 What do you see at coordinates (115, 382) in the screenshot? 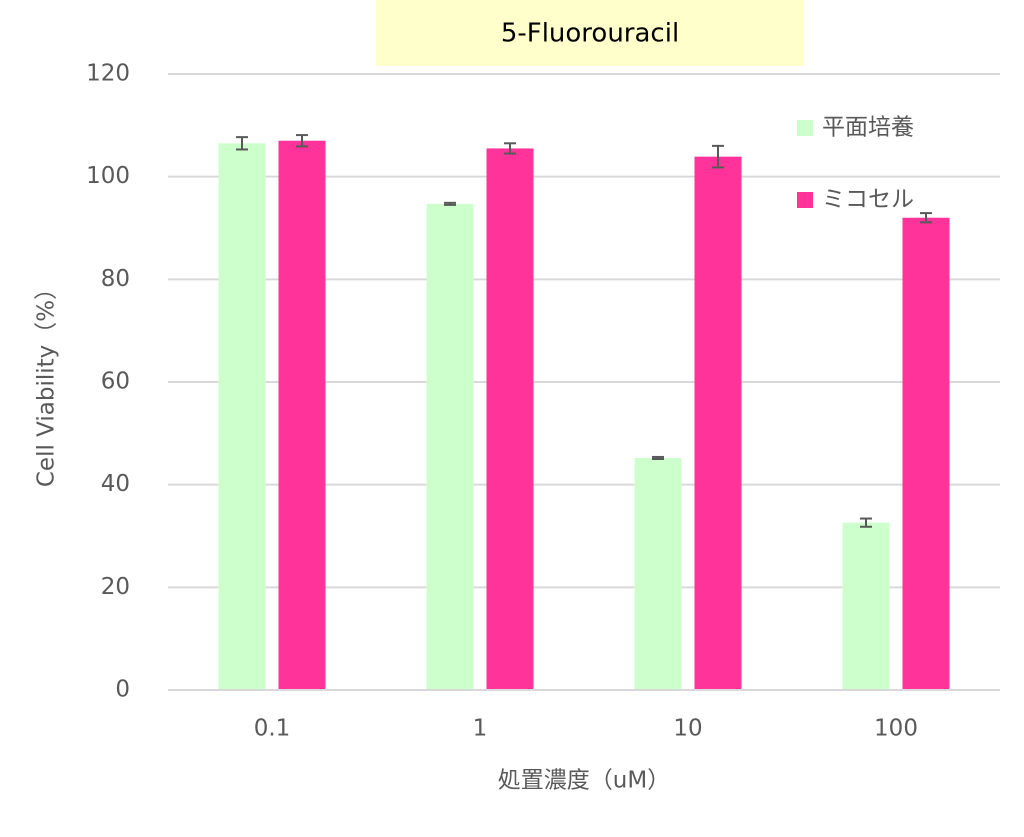
I see `y-tick-label: 60` at bounding box center [115, 382].